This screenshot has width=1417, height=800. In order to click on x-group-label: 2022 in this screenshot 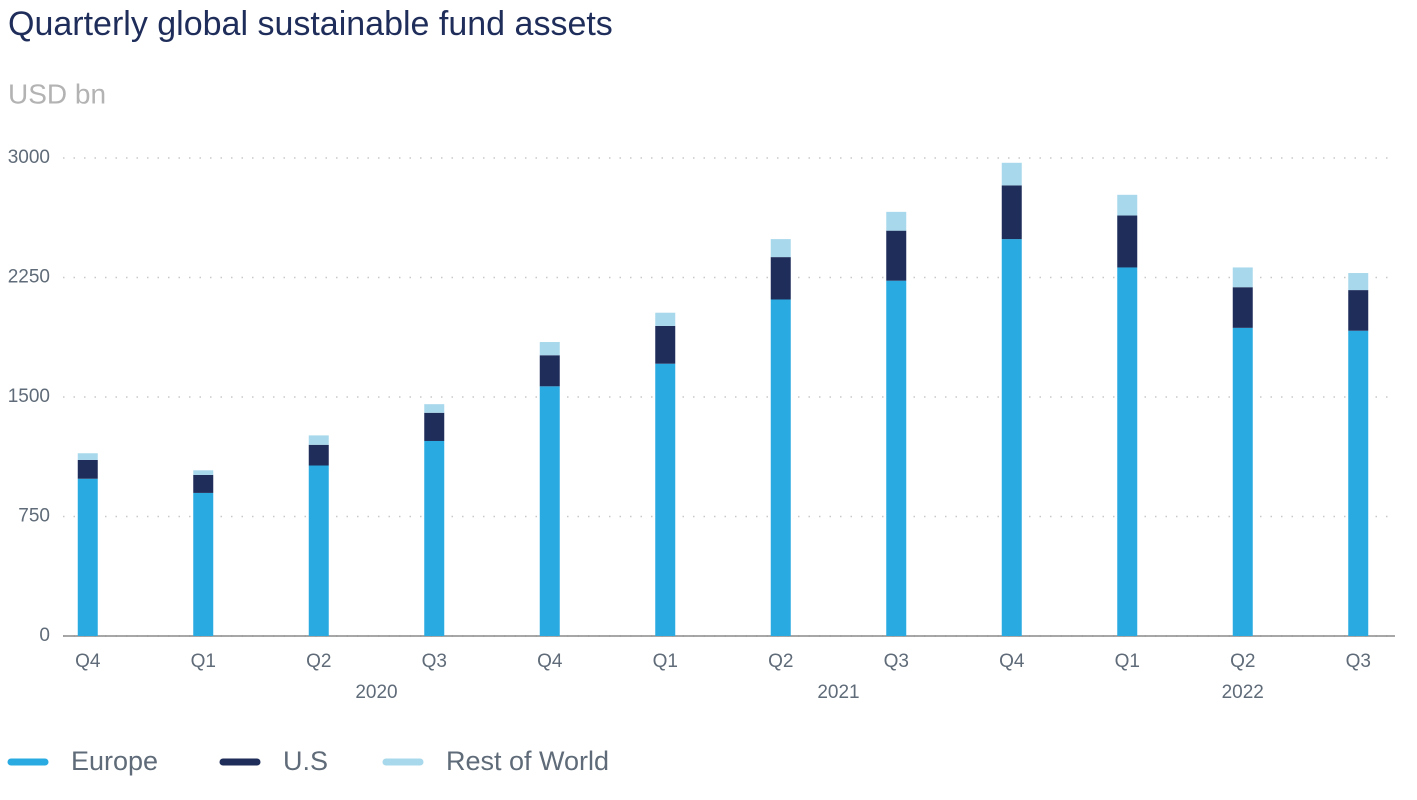, I will do `click(1243, 692)`.